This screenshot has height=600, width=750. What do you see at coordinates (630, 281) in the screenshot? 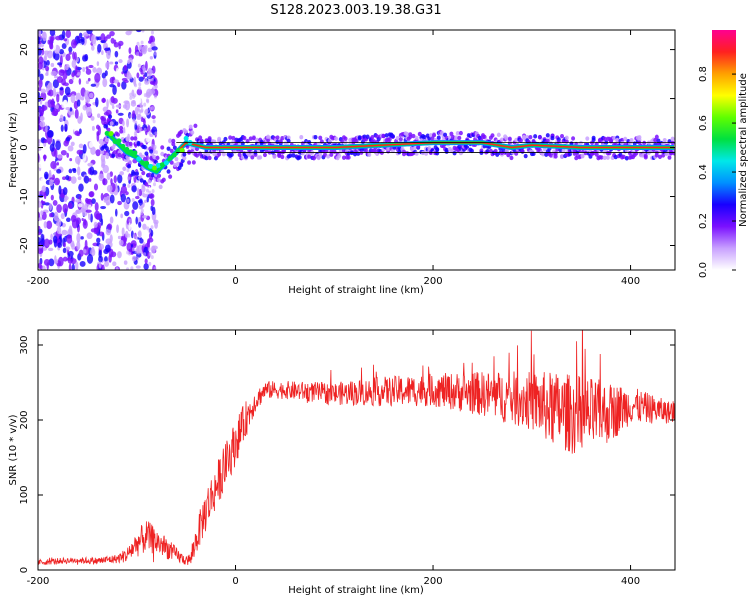
I see `x-tick-label: 400` at bounding box center [630, 281].